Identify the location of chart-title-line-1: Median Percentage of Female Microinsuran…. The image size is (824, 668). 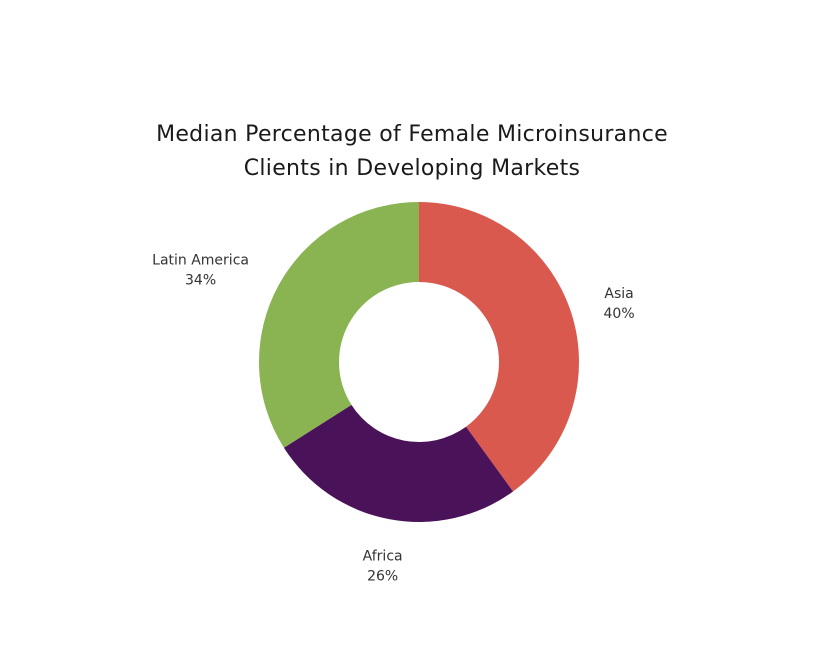
(412, 134).